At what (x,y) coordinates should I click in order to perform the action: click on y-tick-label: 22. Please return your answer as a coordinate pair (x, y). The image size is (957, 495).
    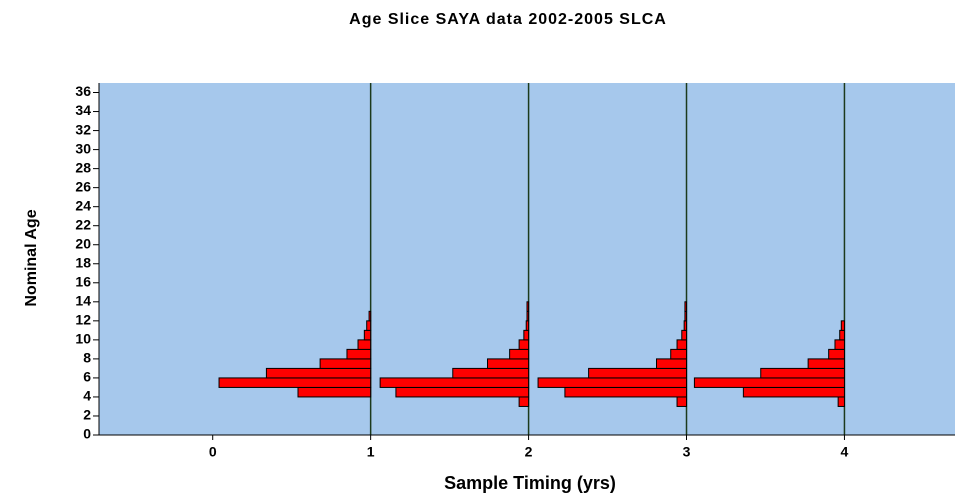
    Looking at the image, I should click on (83, 224).